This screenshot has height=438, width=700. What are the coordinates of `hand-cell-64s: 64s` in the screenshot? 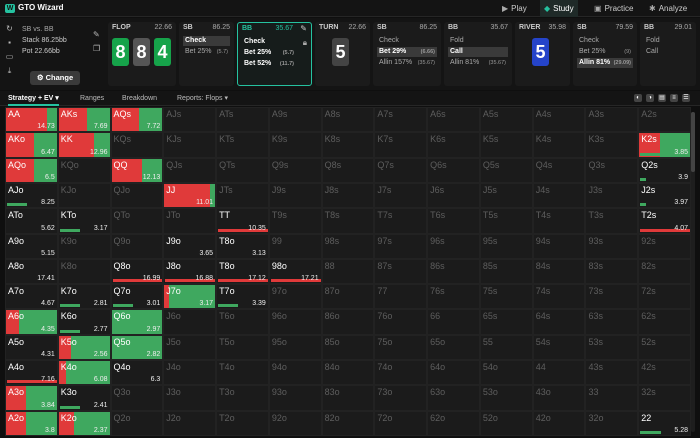 It's located at (559, 322).